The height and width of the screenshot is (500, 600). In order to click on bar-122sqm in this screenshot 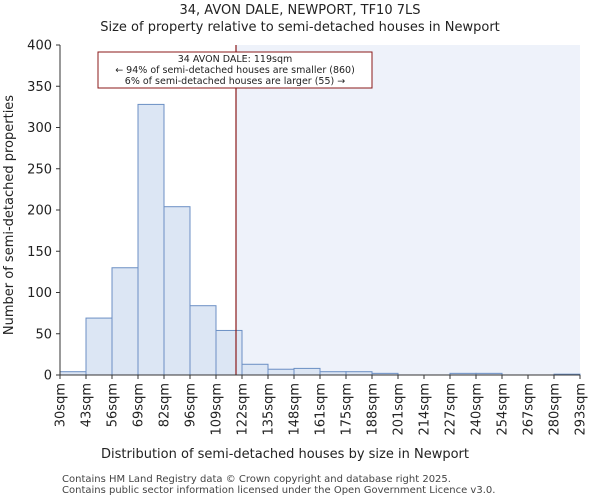, I will do `click(255, 369)`.